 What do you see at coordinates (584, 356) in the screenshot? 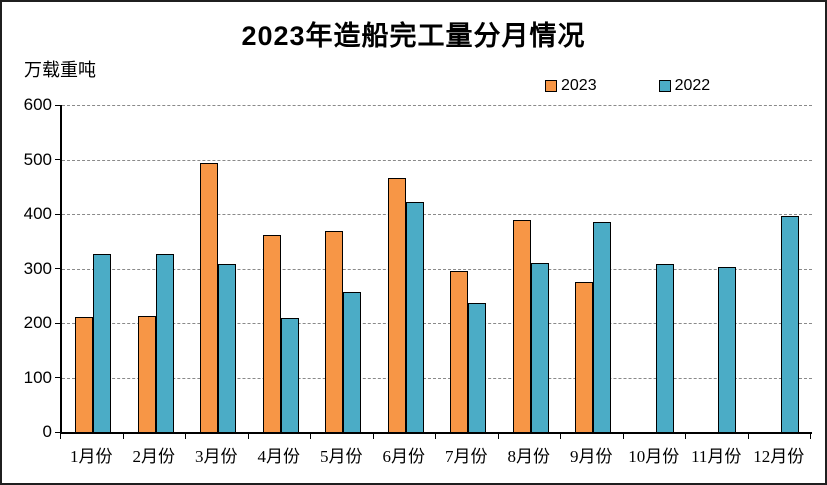
I see `bar-2023-9月份` at bounding box center [584, 356].